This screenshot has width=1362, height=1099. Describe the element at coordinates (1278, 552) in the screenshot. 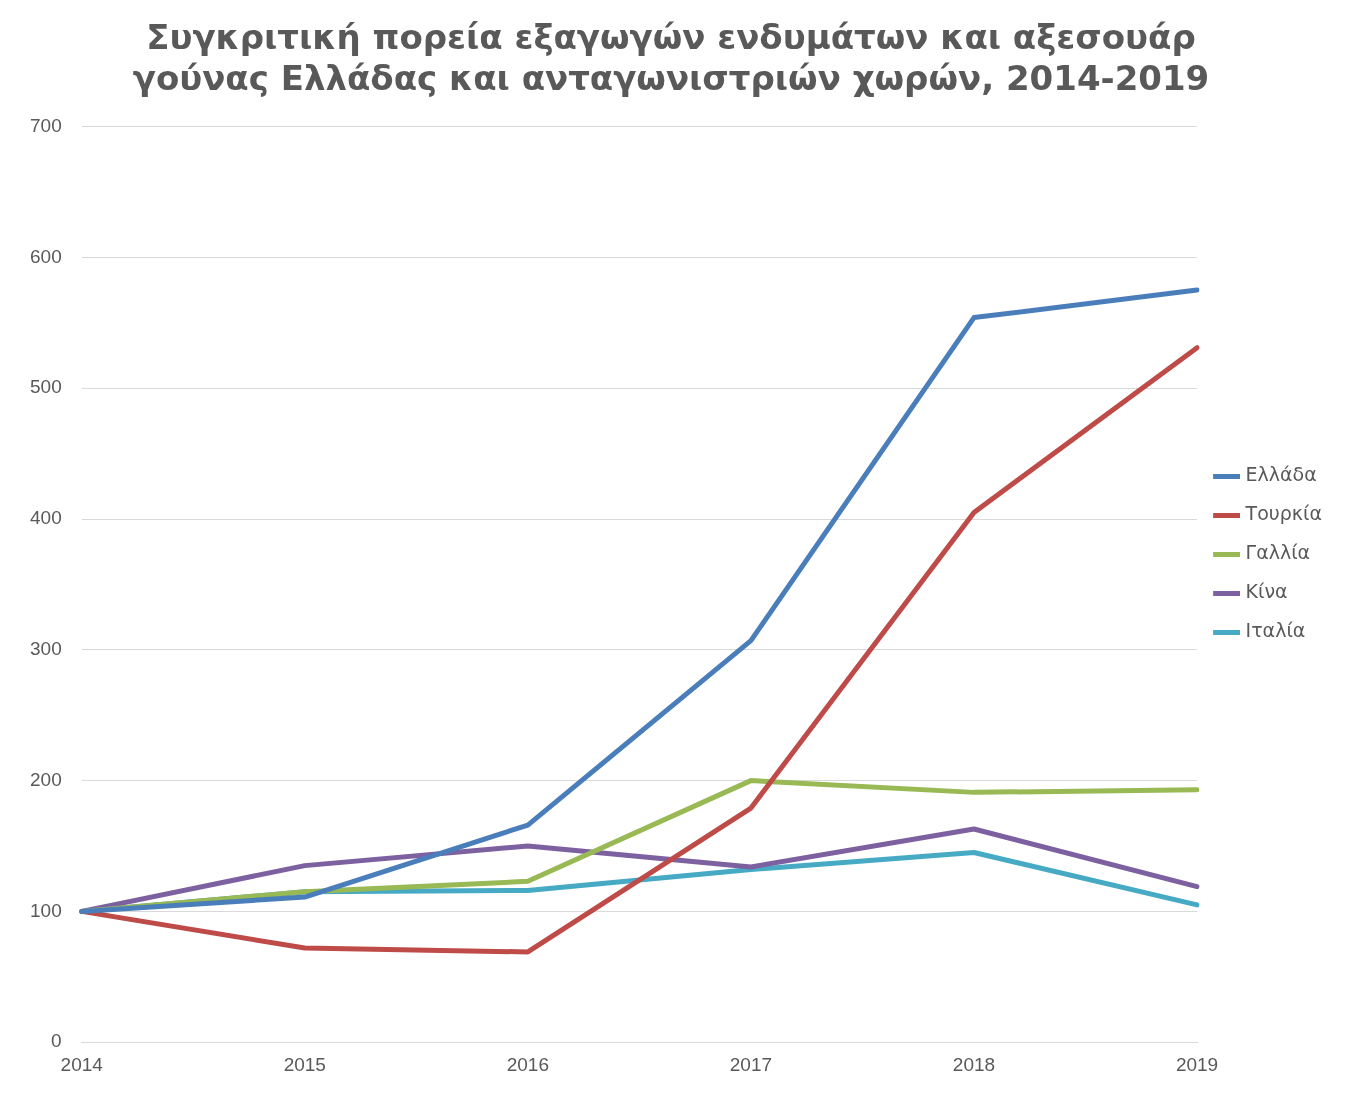

I see `legend-label: Γαλλία` at that location.